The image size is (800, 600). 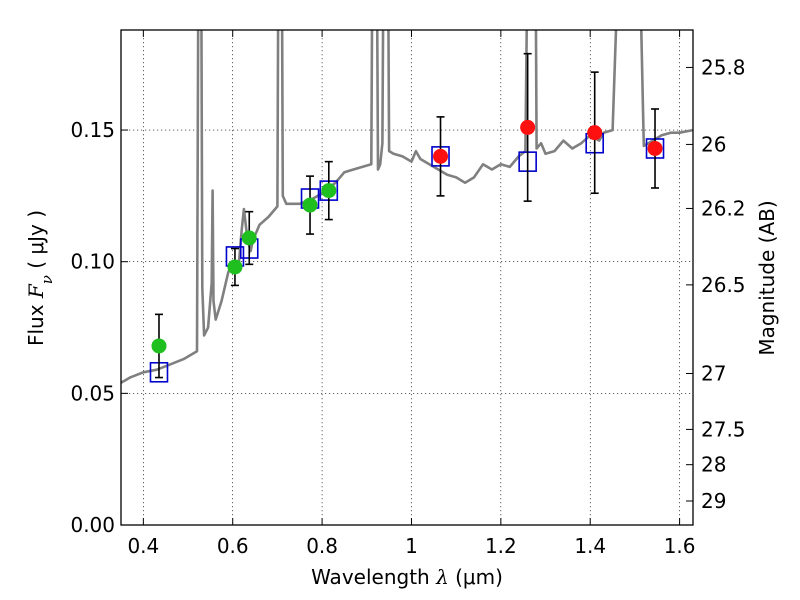 I want to click on x-tick-label: 0.6, so click(x=233, y=546).